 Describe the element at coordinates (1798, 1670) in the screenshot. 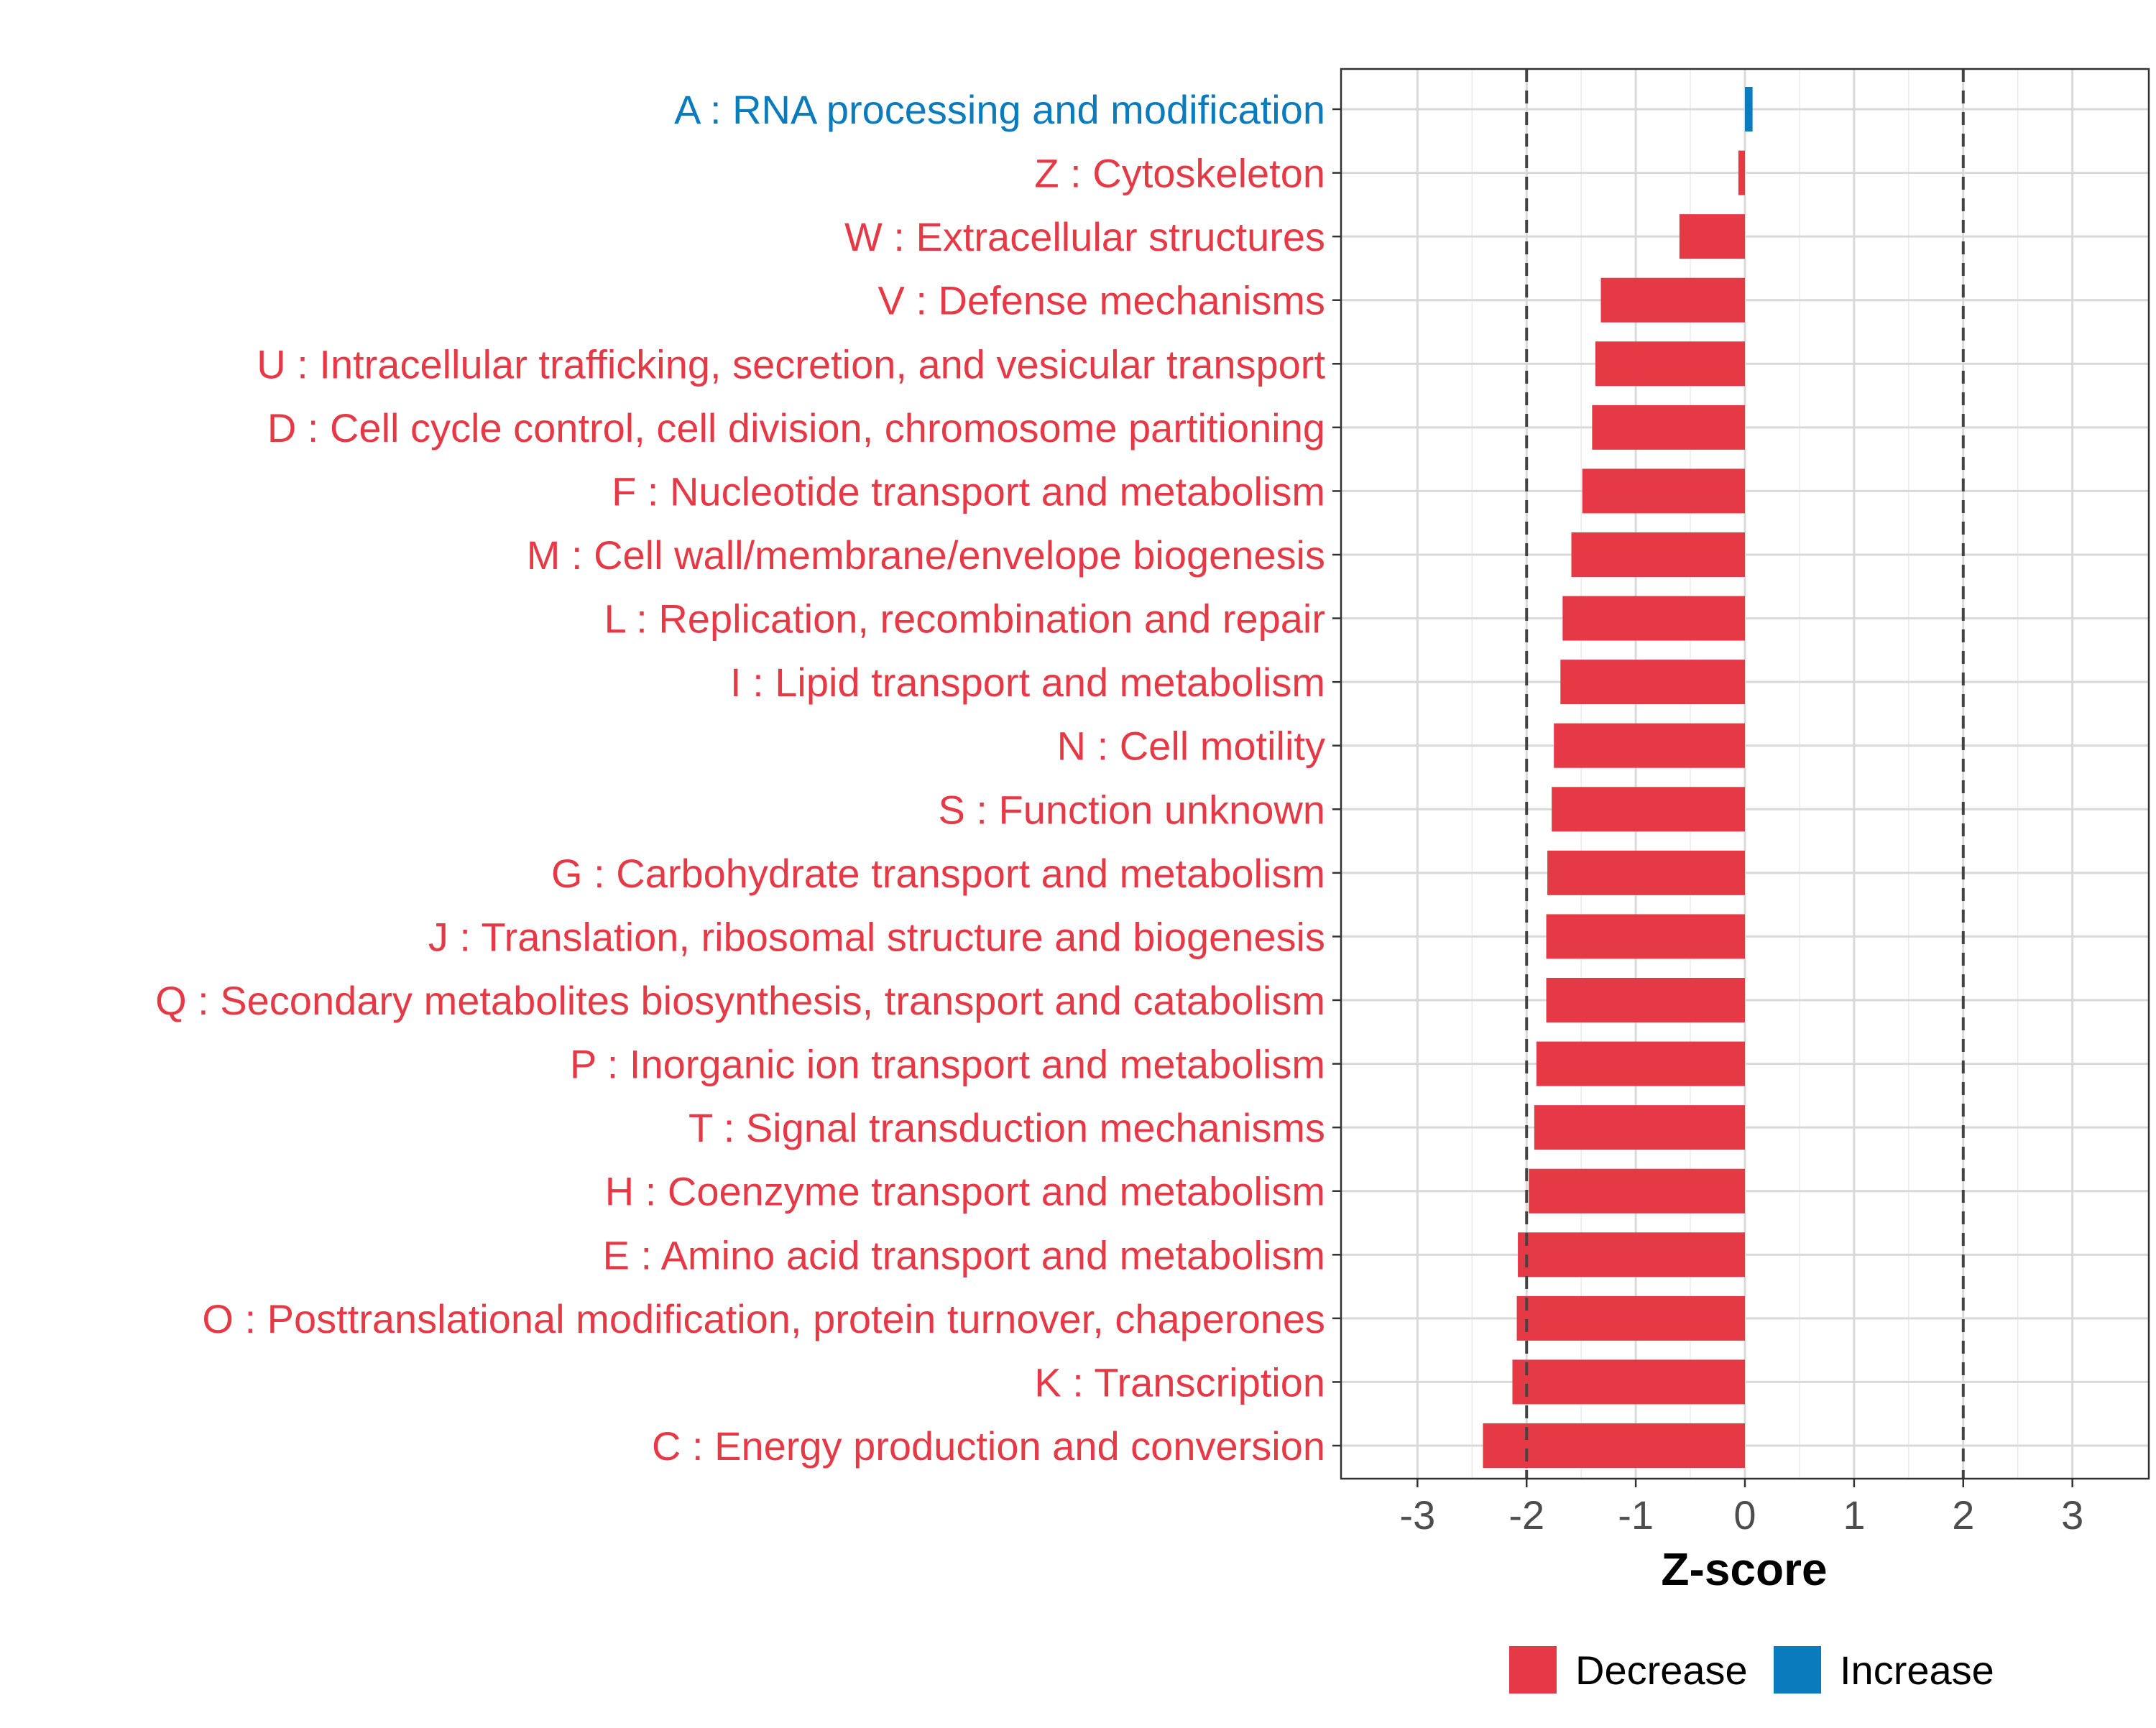

I see `legend-swatch-increase` at that location.